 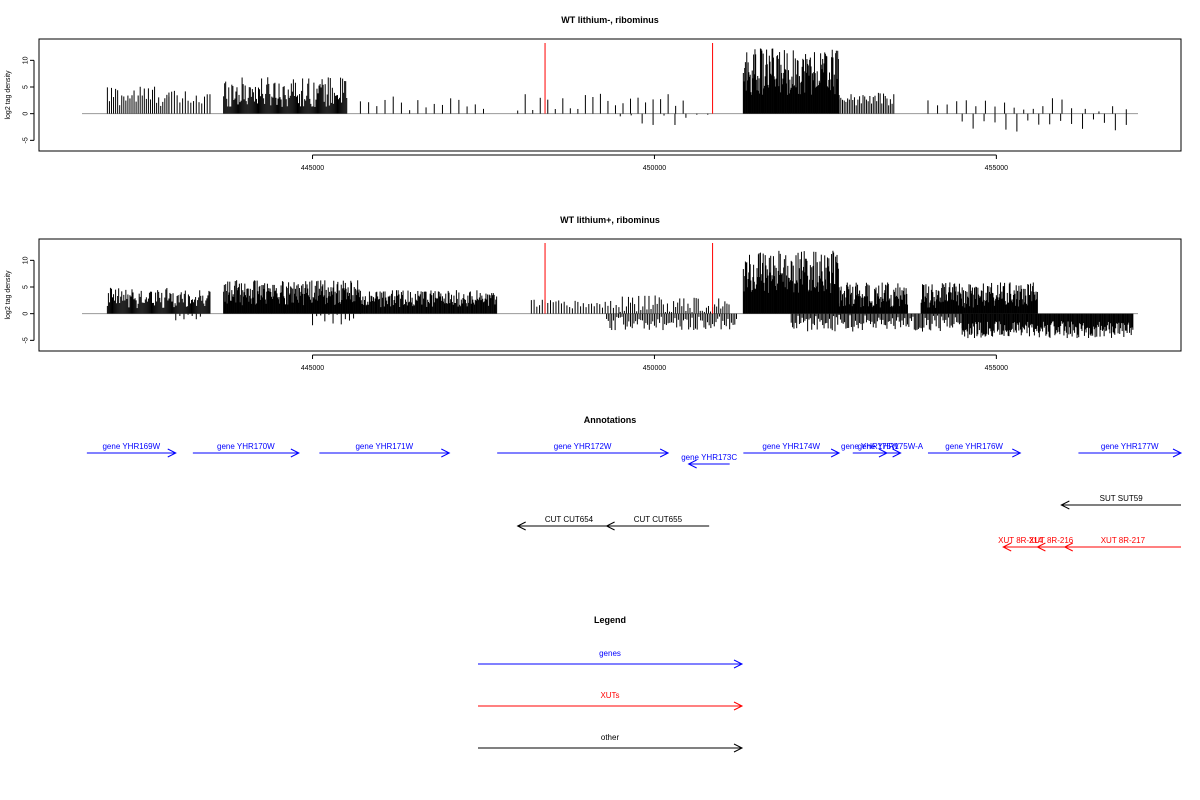 What do you see at coordinates (974, 446) in the screenshot?
I see `feature-label: gene YHR176W` at bounding box center [974, 446].